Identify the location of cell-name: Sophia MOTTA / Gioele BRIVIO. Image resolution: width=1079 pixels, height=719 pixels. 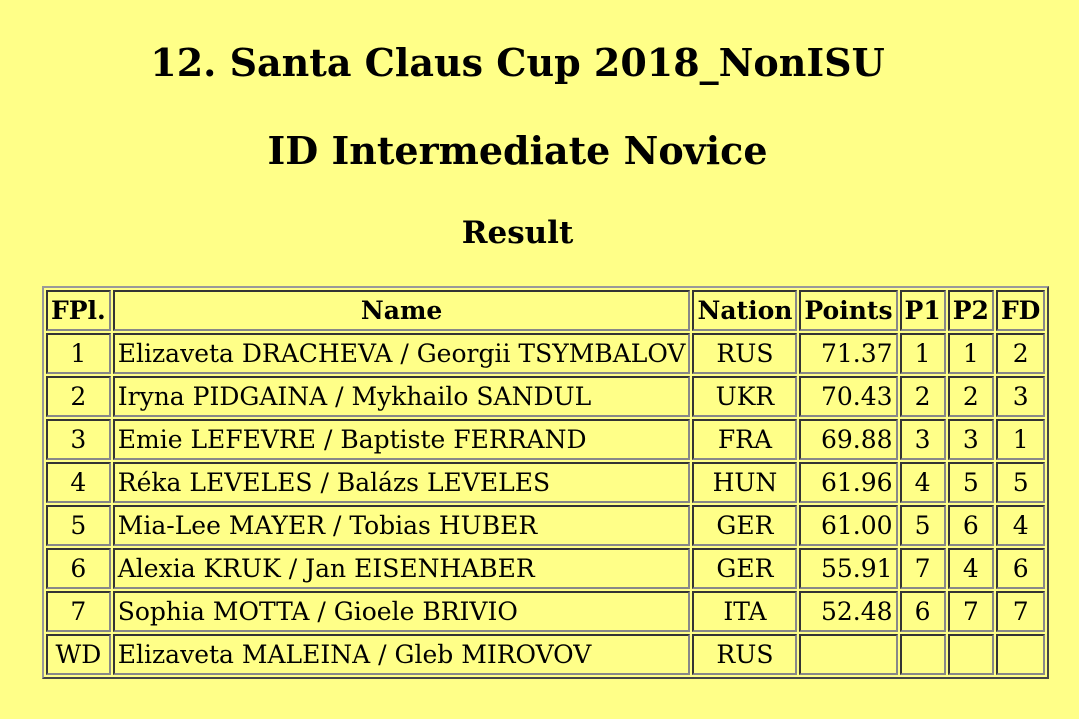
(401, 611).